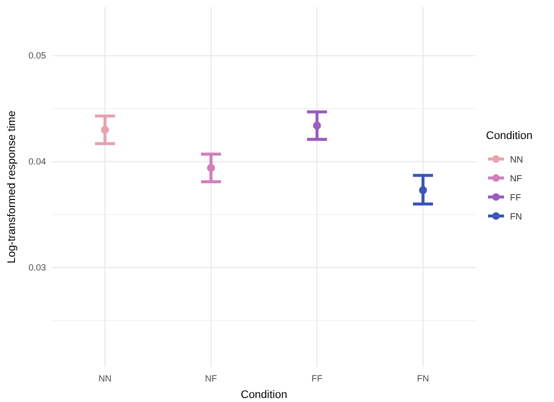 The width and height of the screenshot is (554, 402). I want to click on y-tick-label: 0.04, so click(37, 161).